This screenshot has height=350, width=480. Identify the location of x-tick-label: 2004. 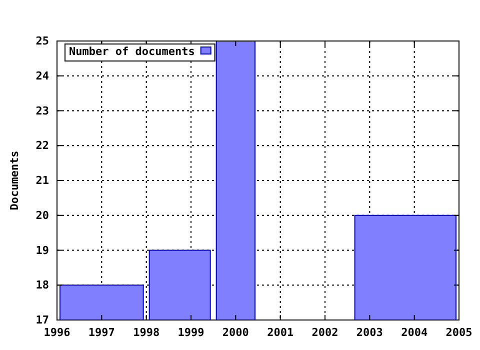
(414, 332).